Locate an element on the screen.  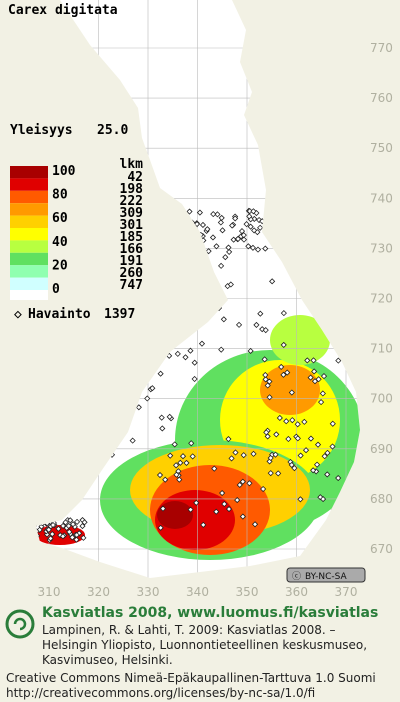
northing-label: 700 is located at coordinates (381, 399).